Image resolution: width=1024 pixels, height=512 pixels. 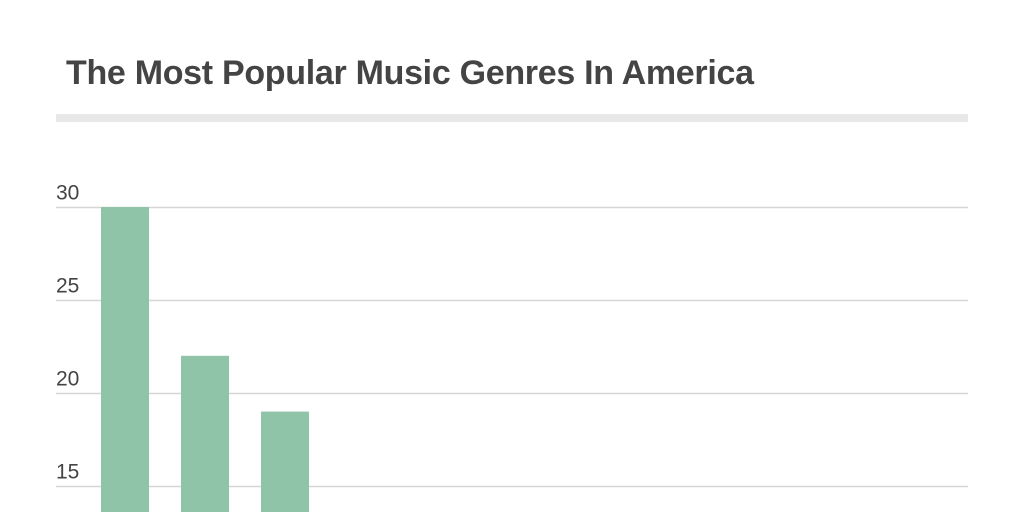 What do you see at coordinates (512, 118) in the screenshot?
I see `title-divider` at bounding box center [512, 118].